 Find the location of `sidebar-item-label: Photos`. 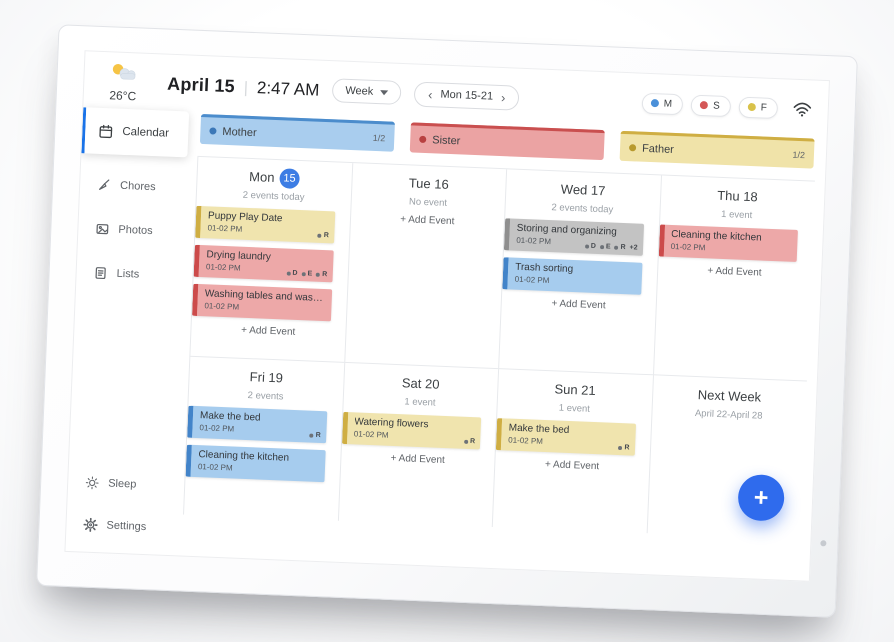

sidebar-item-label: Photos is located at coordinates (135, 230).